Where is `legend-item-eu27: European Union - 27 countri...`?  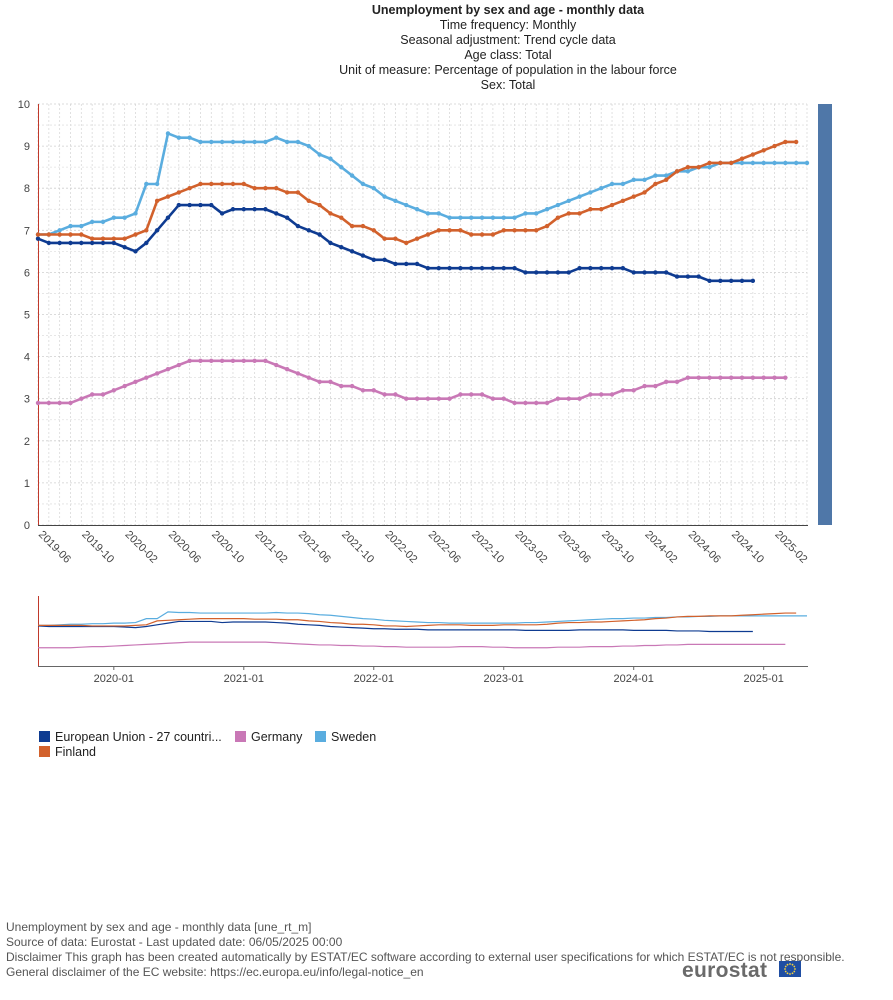
legend-item-eu27: European Union - 27 countri... is located at coordinates (130, 737).